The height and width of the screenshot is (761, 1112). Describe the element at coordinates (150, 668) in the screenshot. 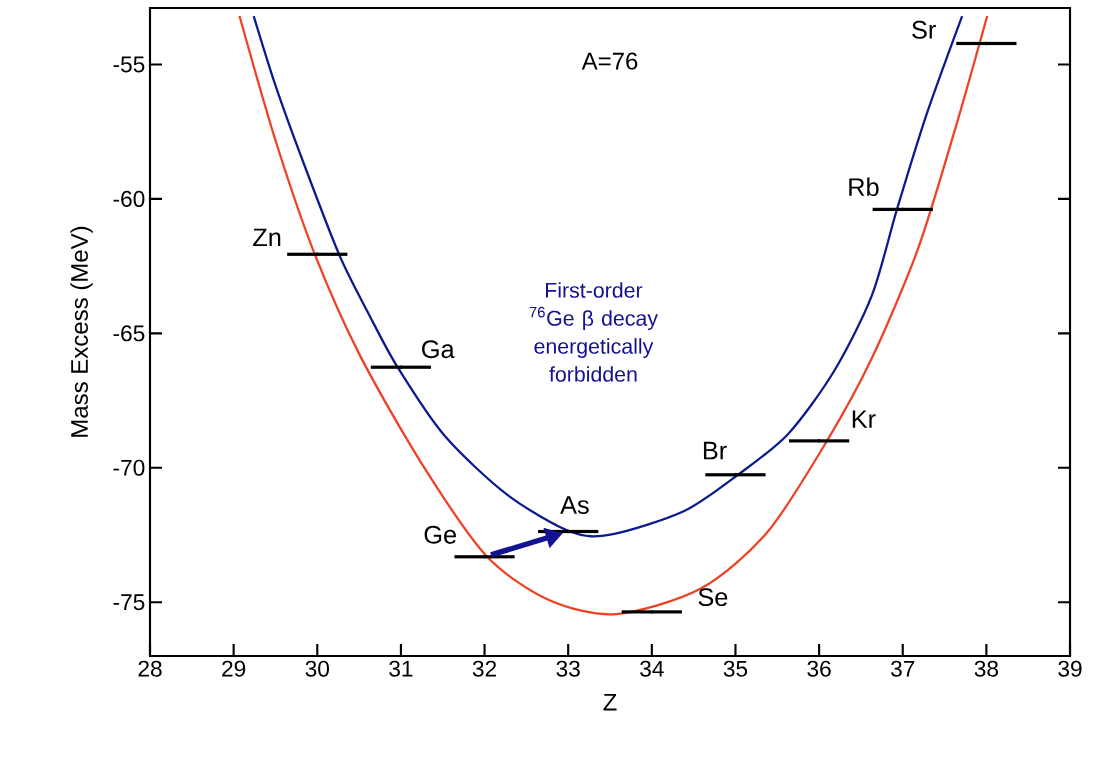

I see `x-tick-label: 28` at that location.